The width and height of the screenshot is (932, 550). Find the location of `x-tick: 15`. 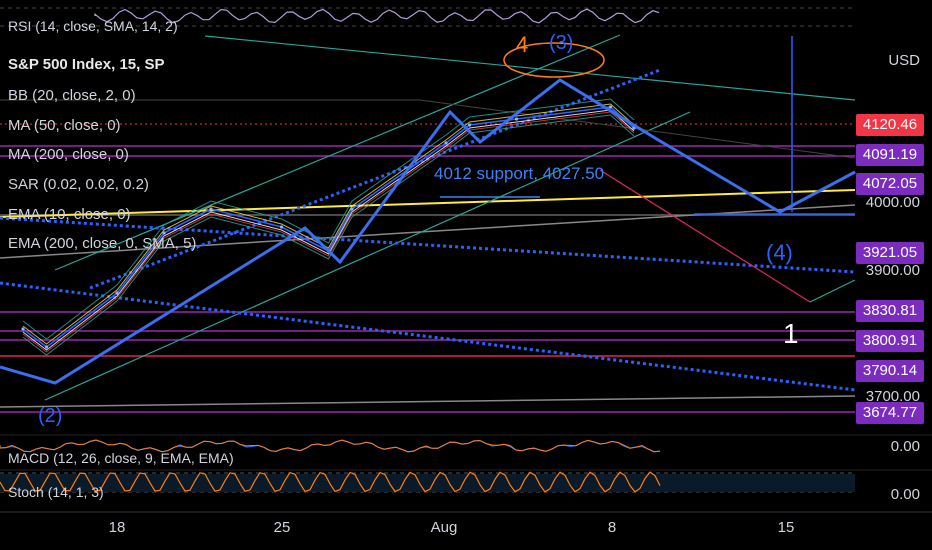

x-tick: 15 is located at coordinates (786, 527).